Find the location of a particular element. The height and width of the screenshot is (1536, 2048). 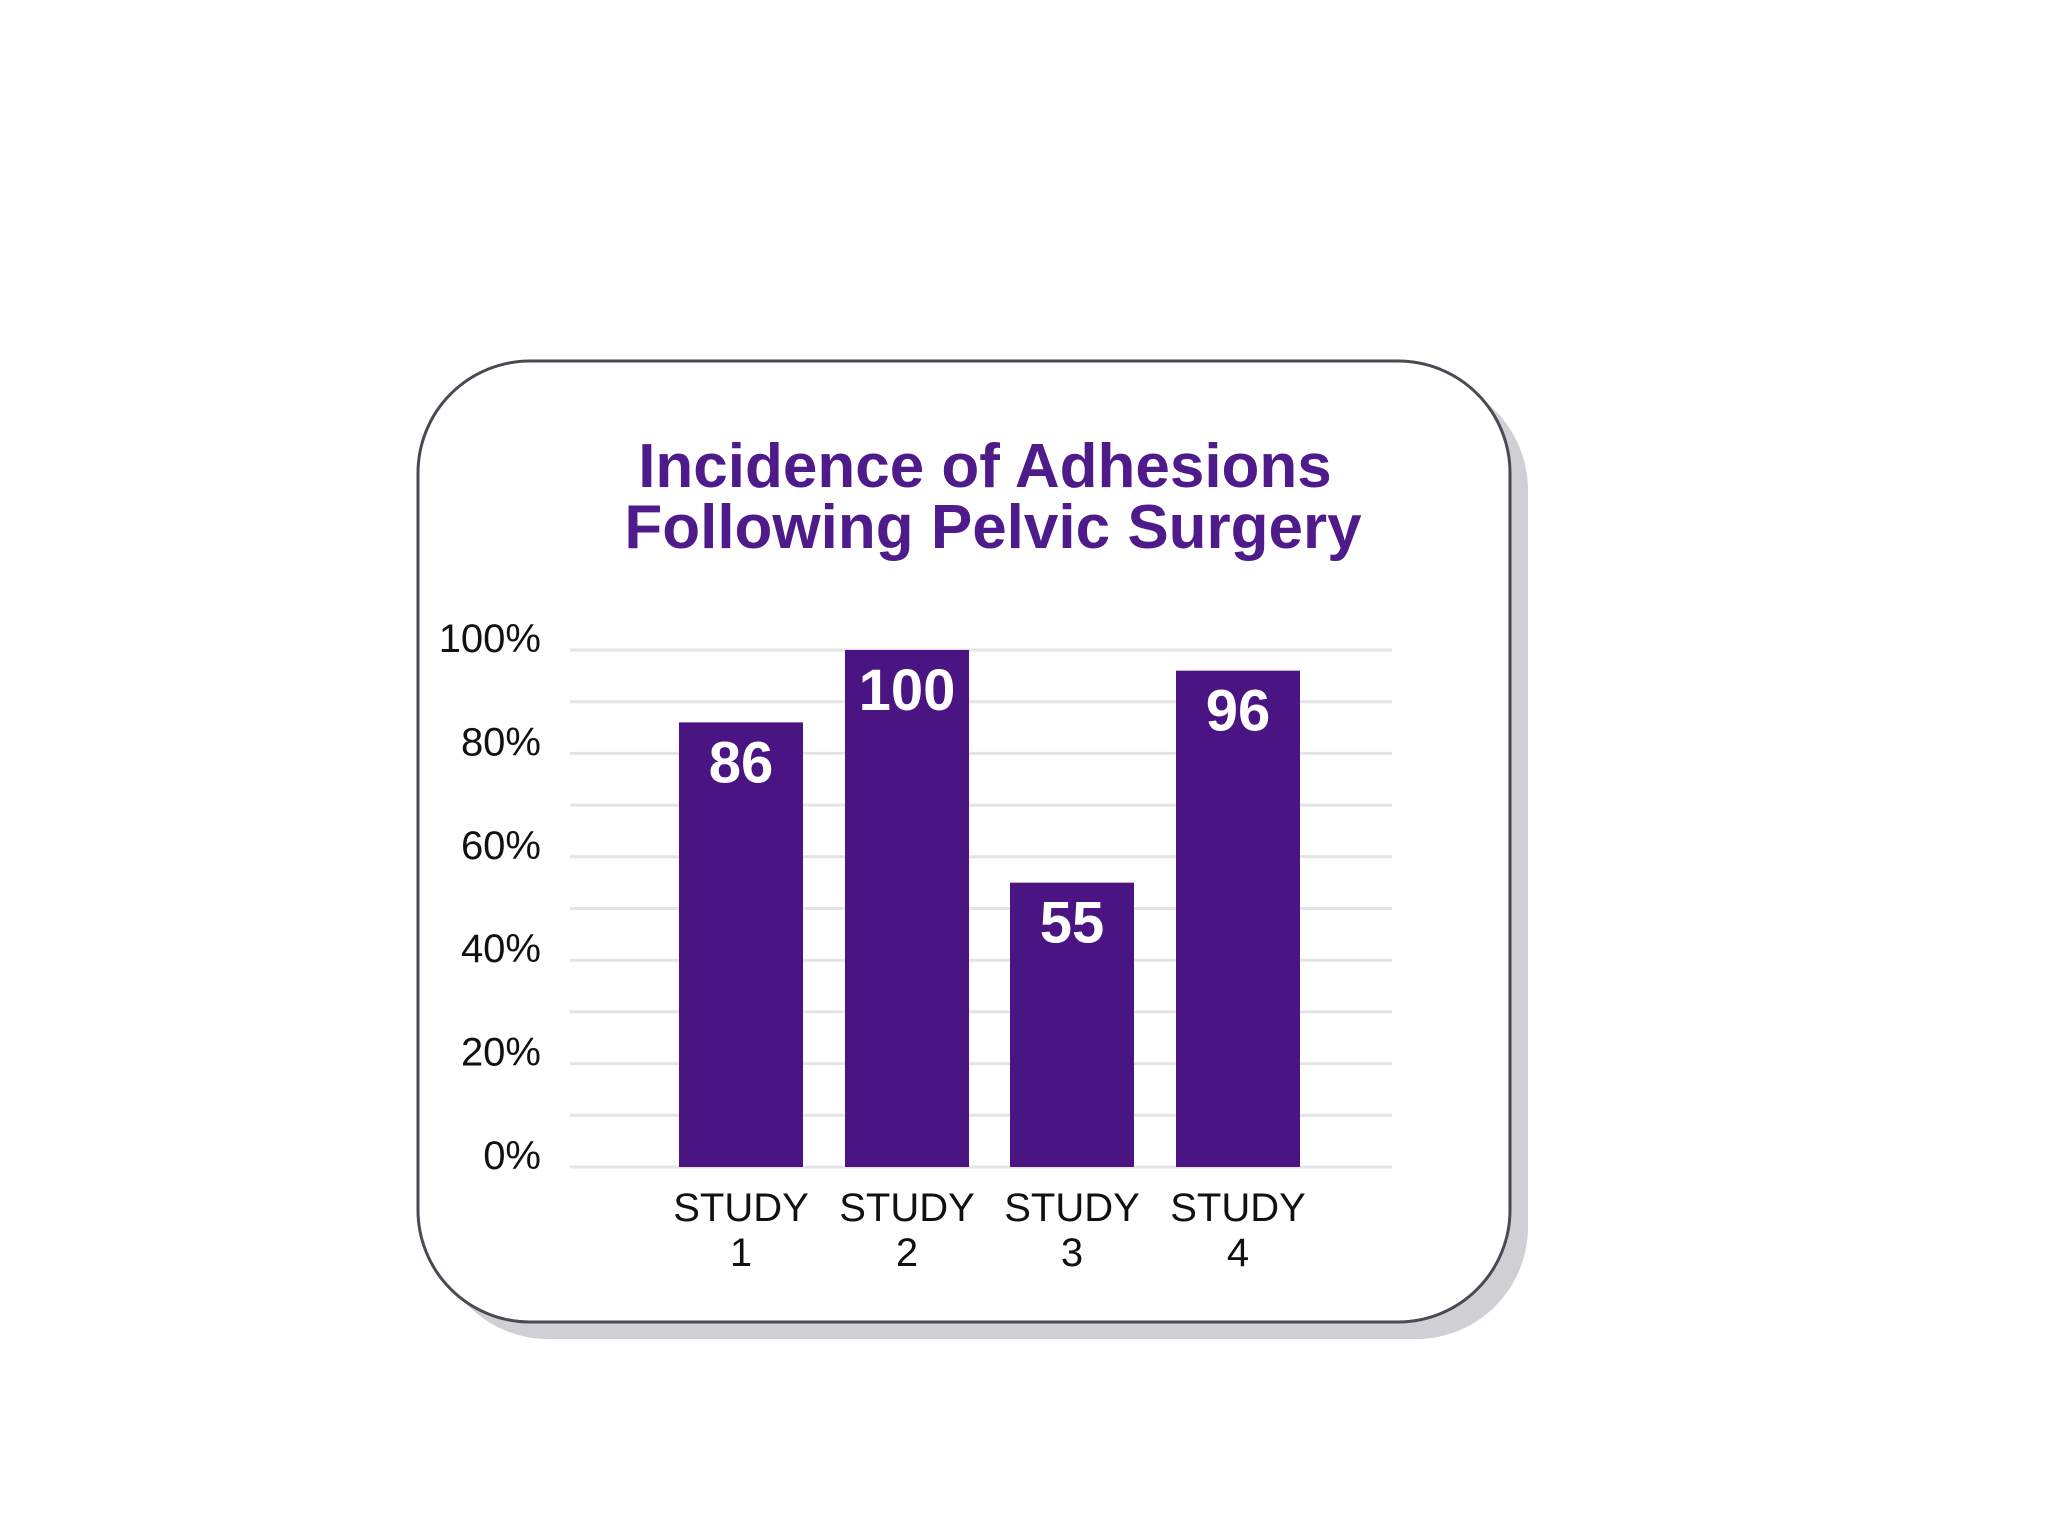

y-tick-label: 100% is located at coordinates (490, 639).